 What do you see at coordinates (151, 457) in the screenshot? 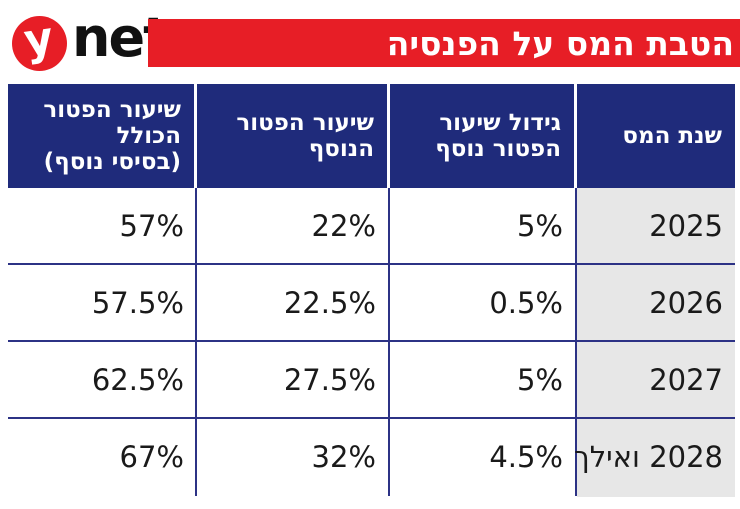
I see `cell-total-exemption: 67%` at bounding box center [151, 457].